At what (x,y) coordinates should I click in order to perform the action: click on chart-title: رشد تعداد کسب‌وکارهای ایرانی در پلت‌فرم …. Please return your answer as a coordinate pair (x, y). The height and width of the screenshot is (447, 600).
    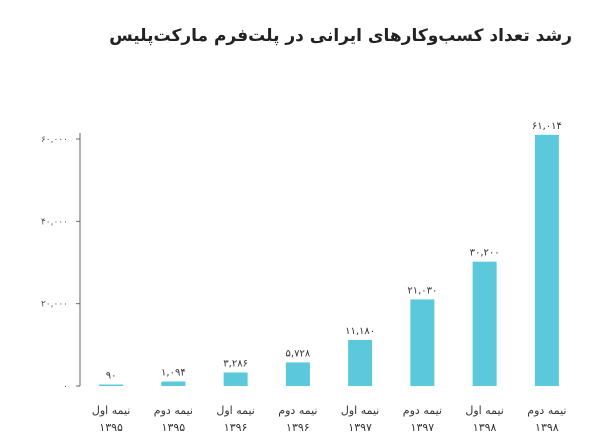
    Looking at the image, I should click on (340, 36).